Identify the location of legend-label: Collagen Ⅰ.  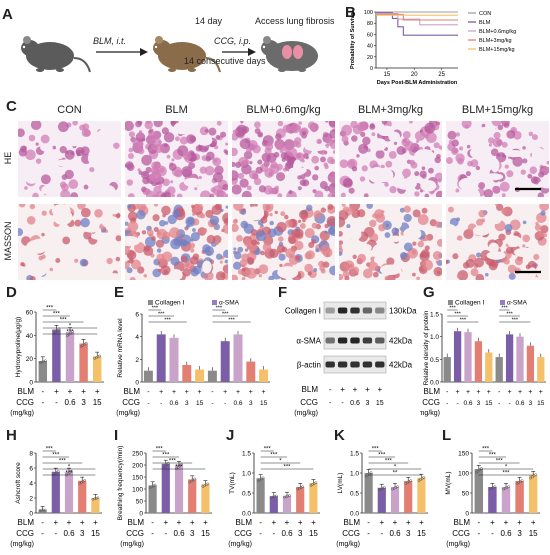
(169, 303).